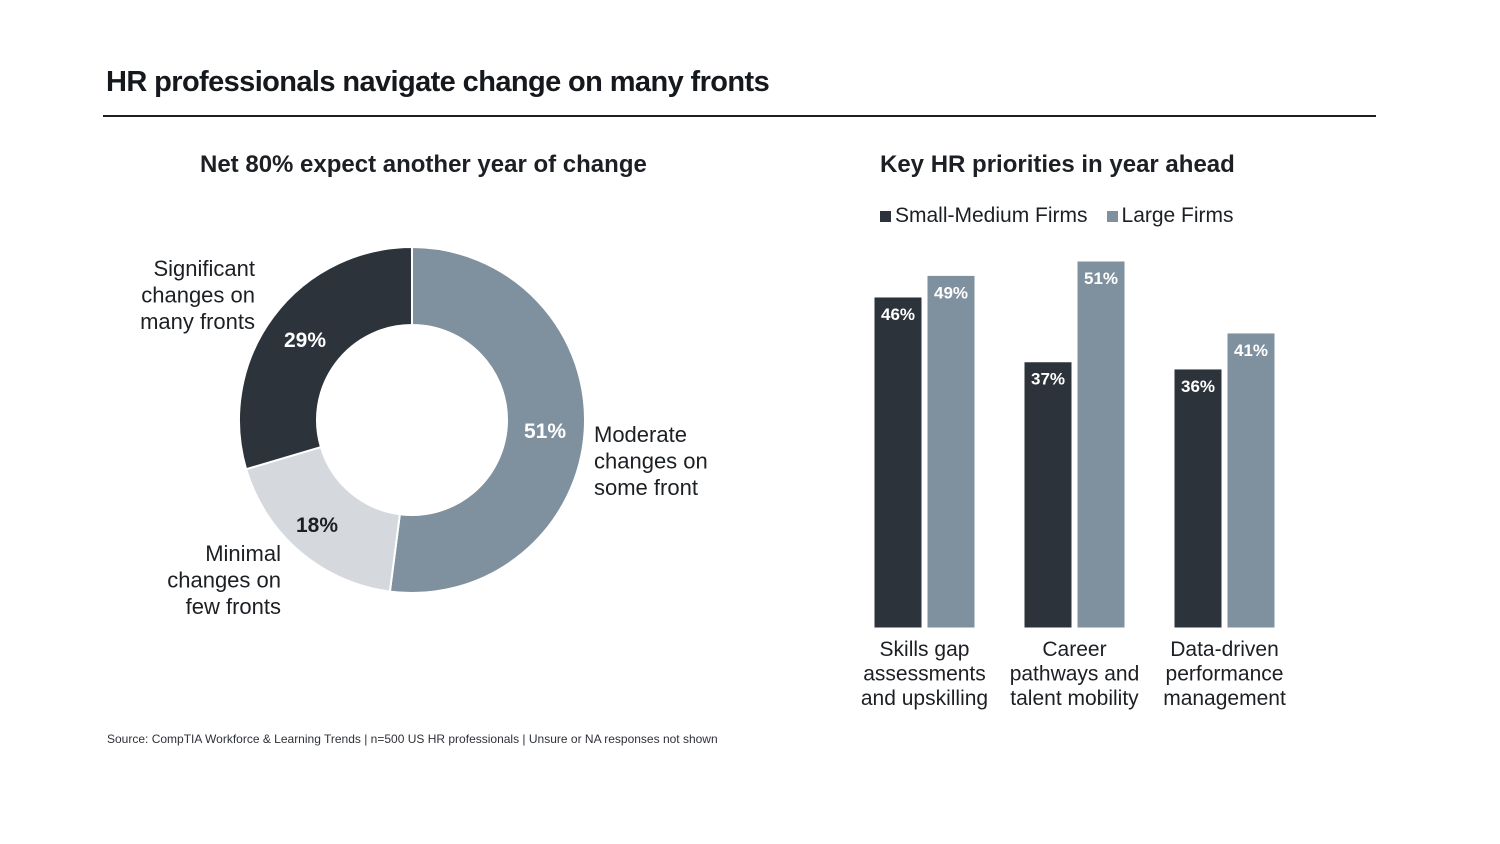 This screenshot has height=844, width=1500. Describe the element at coordinates (651, 461) in the screenshot. I see `donut-slice-label: Moderate changes on some front` at that location.